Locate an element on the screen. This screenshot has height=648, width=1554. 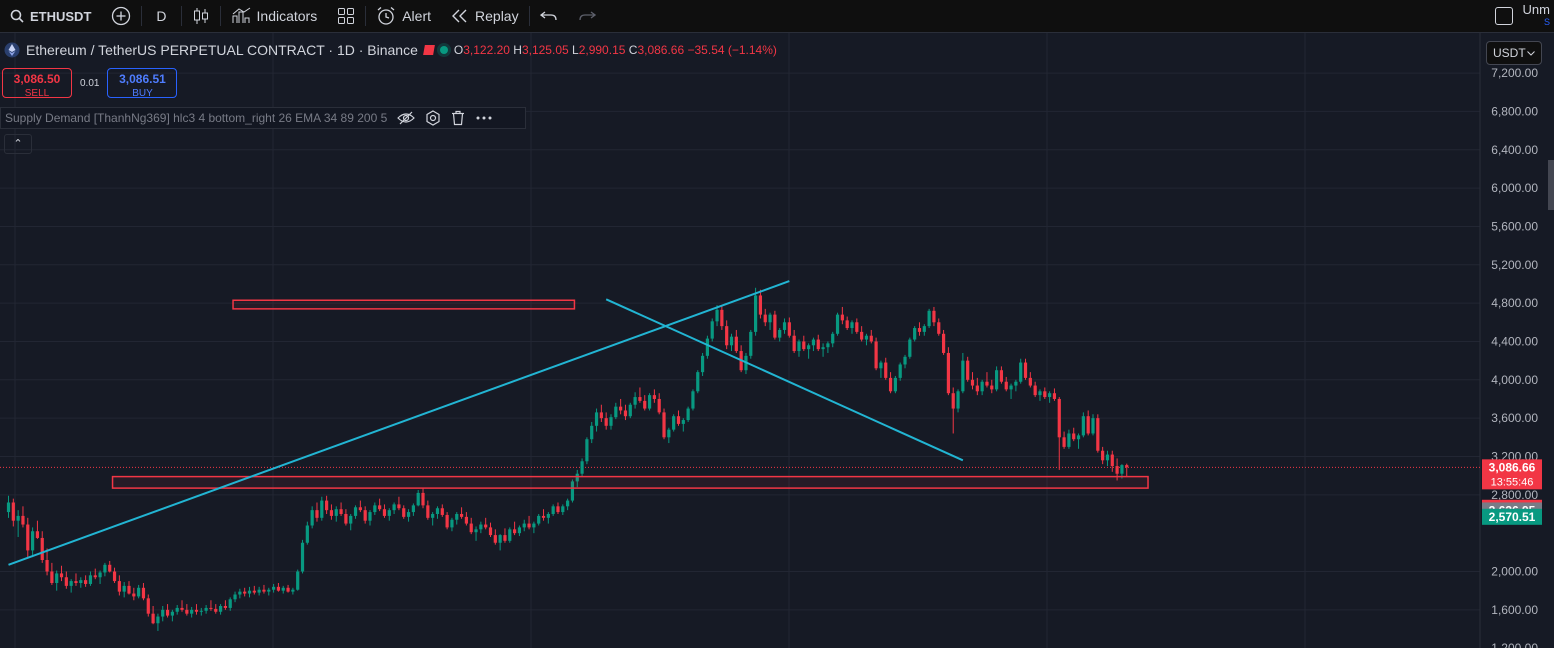
indicators-button: Indicators is located at coordinates (274, 16).